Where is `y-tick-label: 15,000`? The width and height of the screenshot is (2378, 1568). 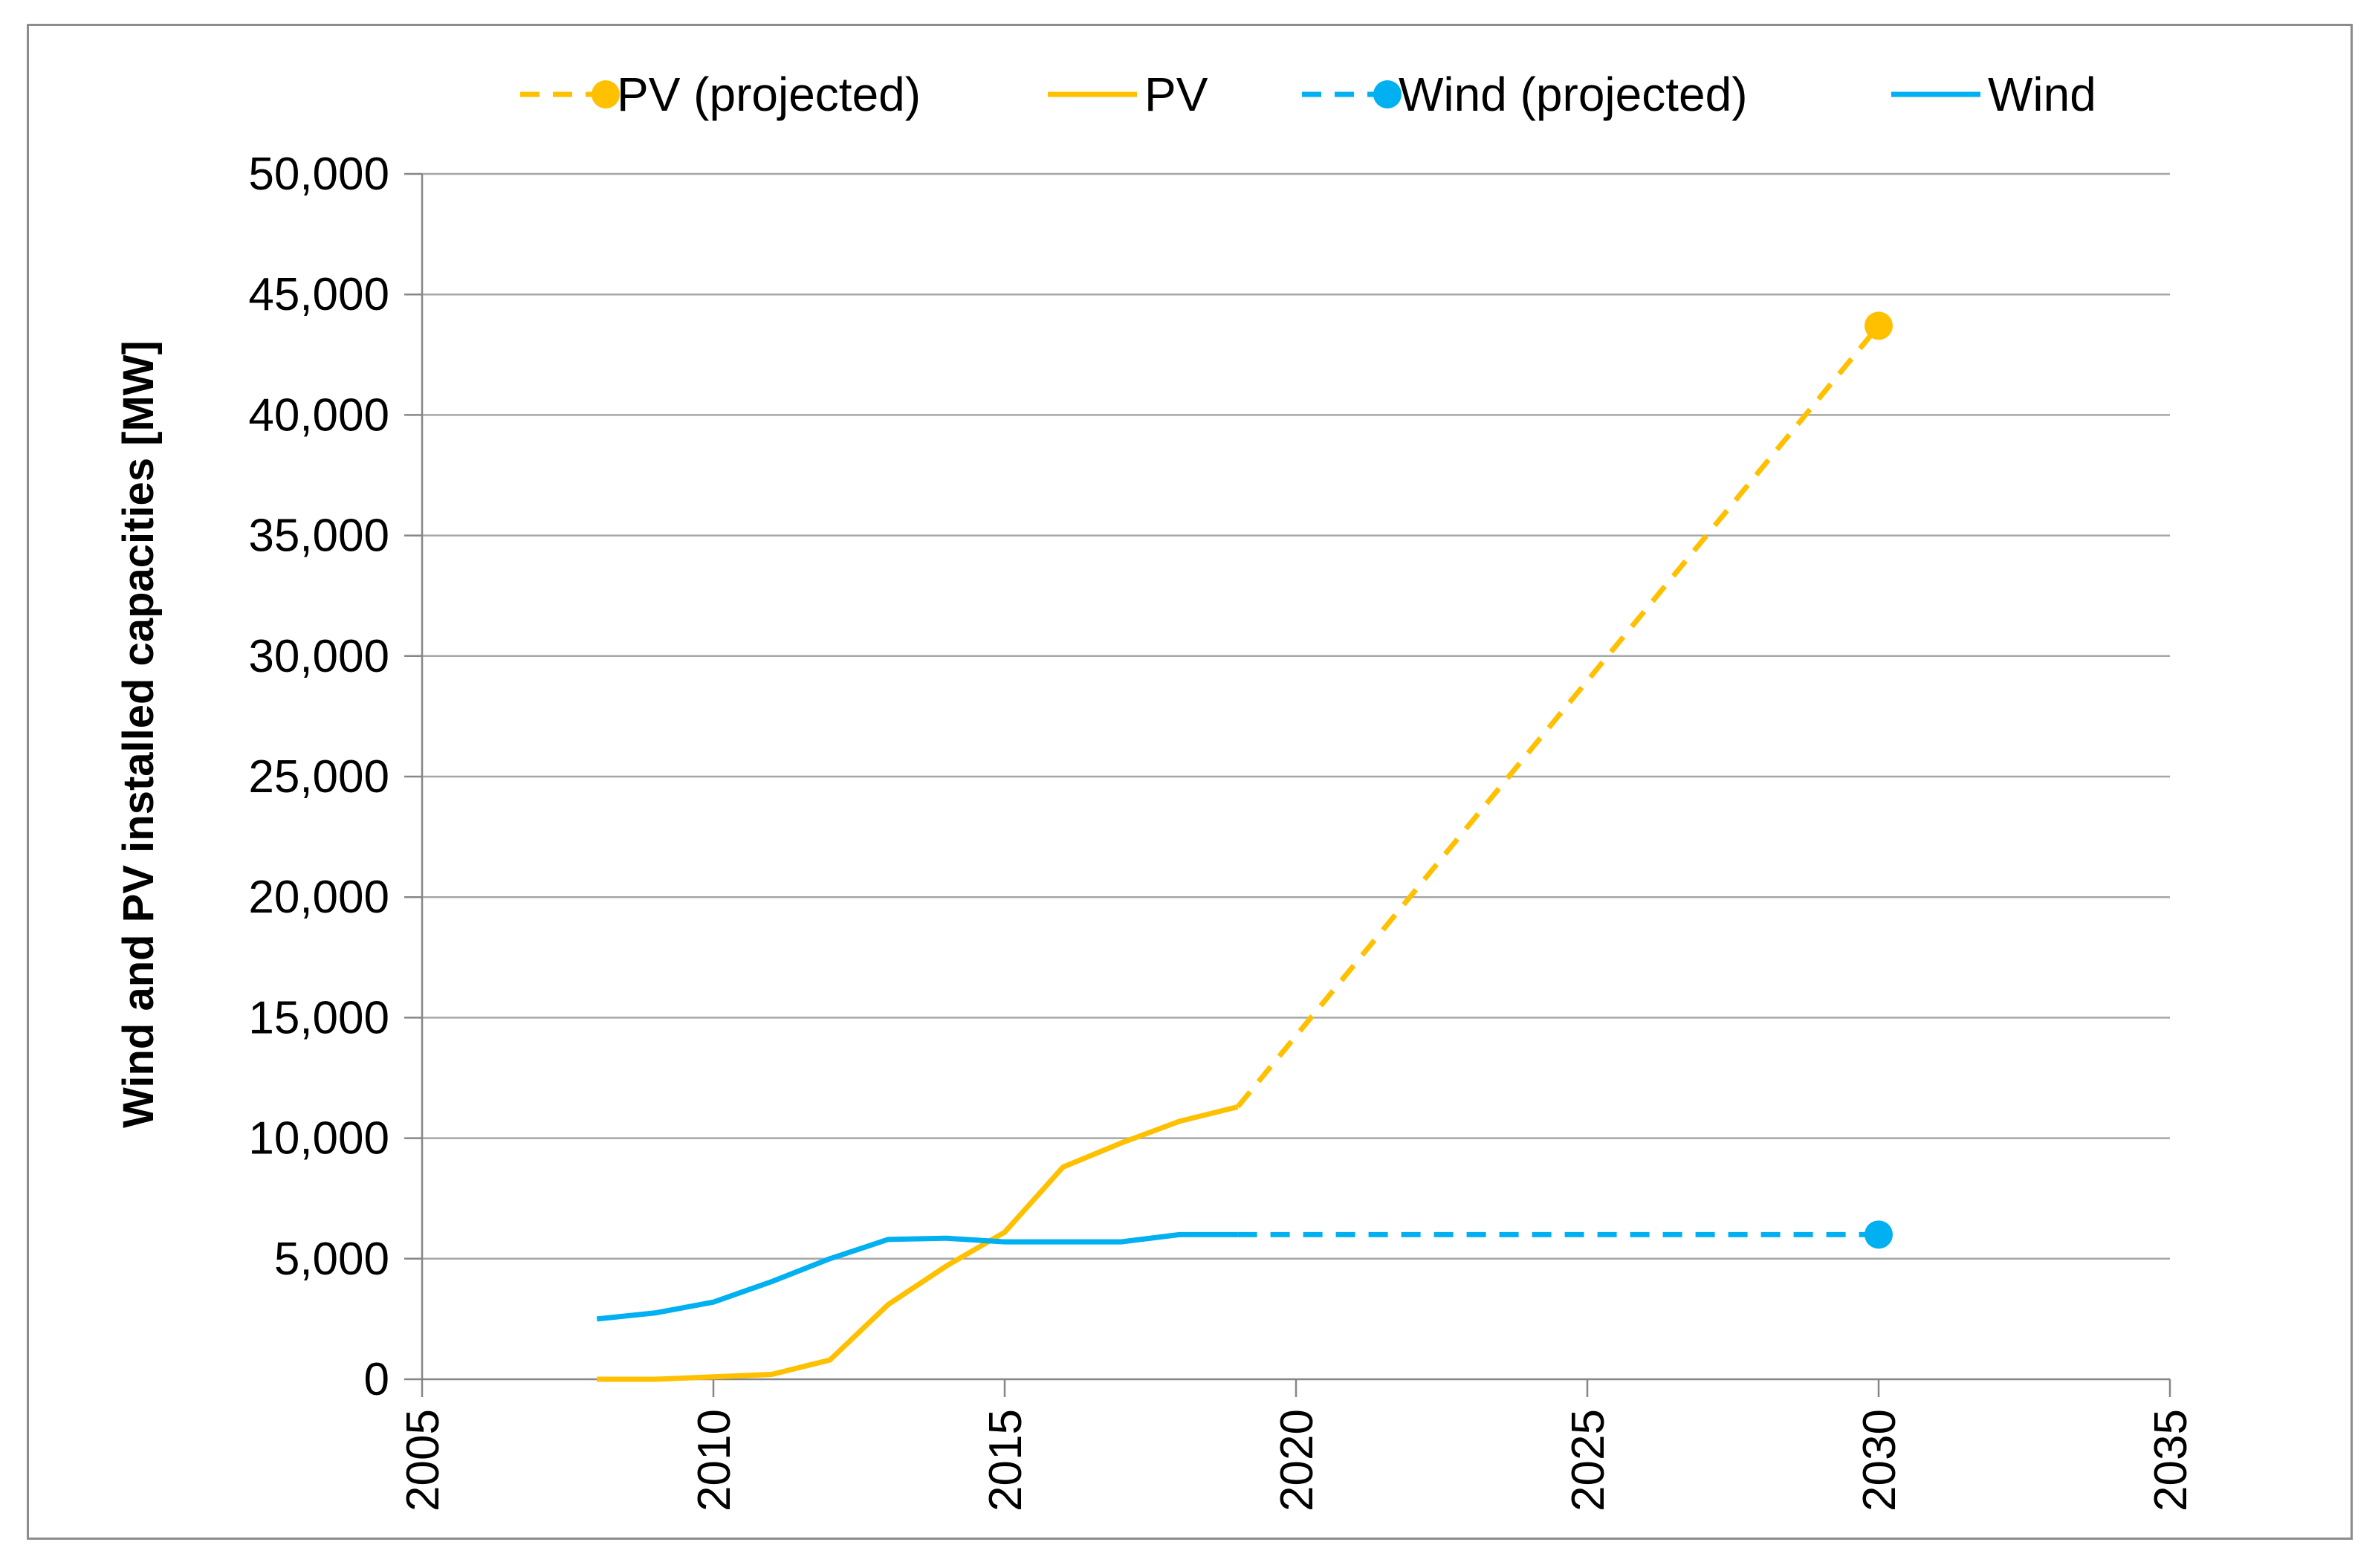 y-tick-label: 15,000 is located at coordinates (318, 1017).